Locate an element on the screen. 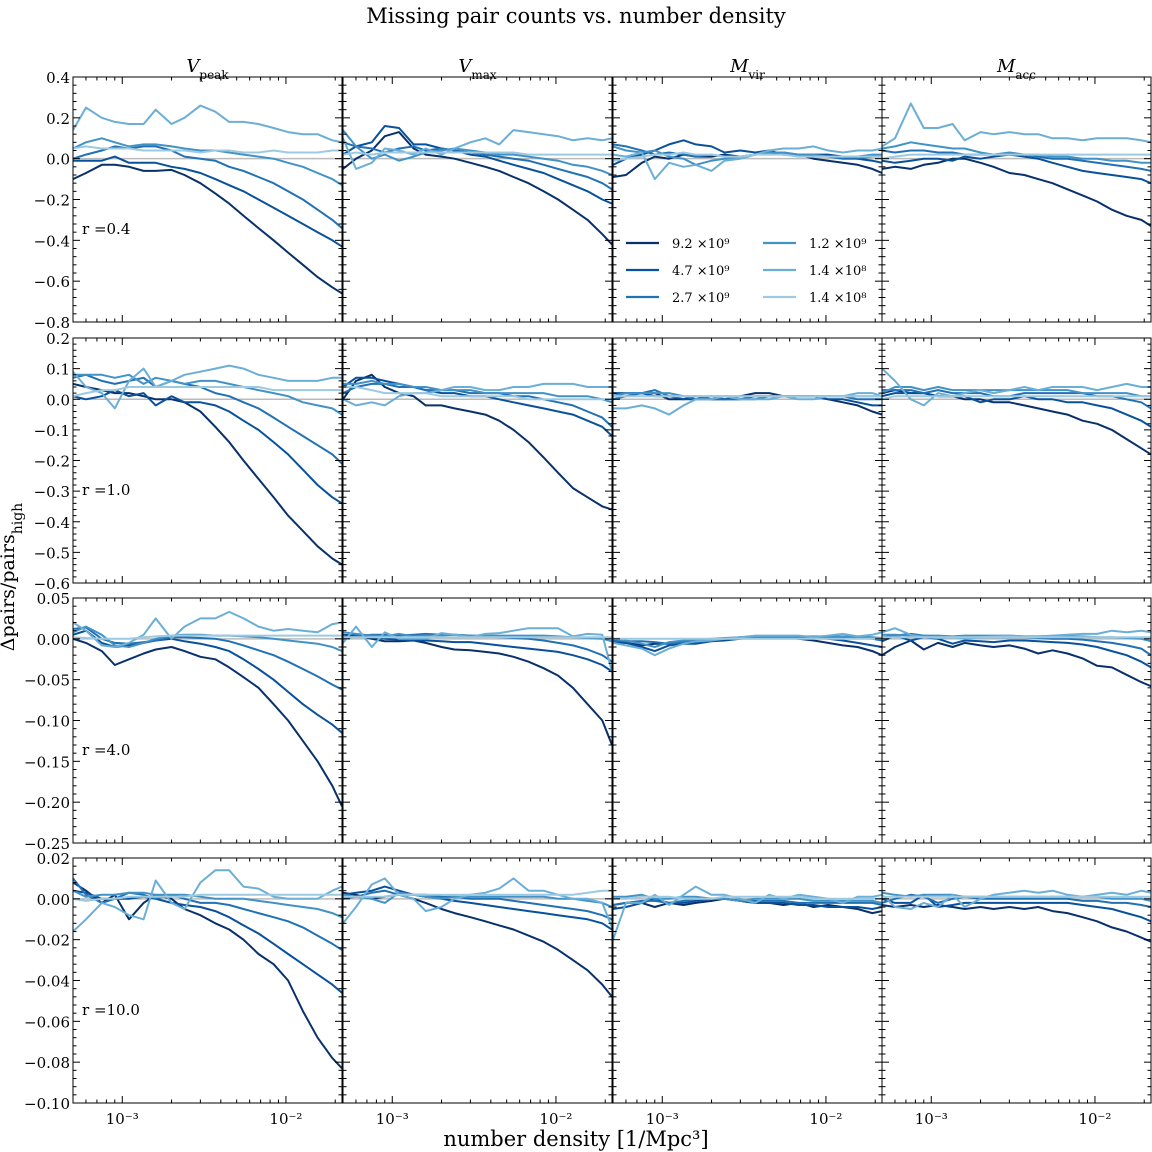 This screenshot has width=1152, height=1152. legend-label: 9.2 ×10⁹ is located at coordinates (700, 244).